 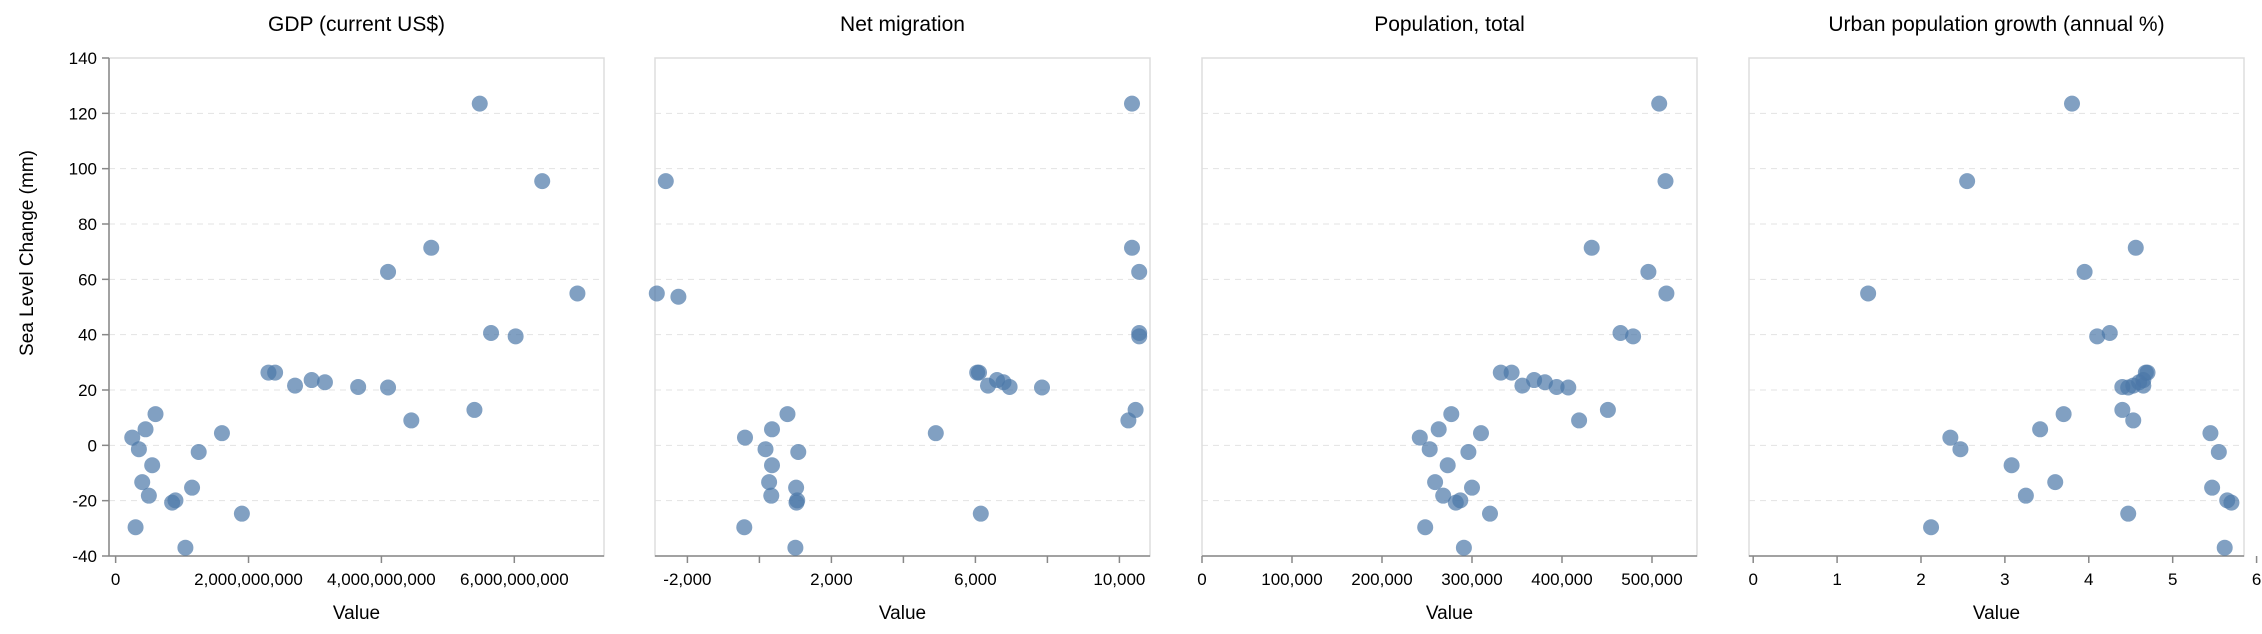 What do you see at coordinates (1920, 579) in the screenshot?
I see `x-tick-label: 2` at bounding box center [1920, 579].